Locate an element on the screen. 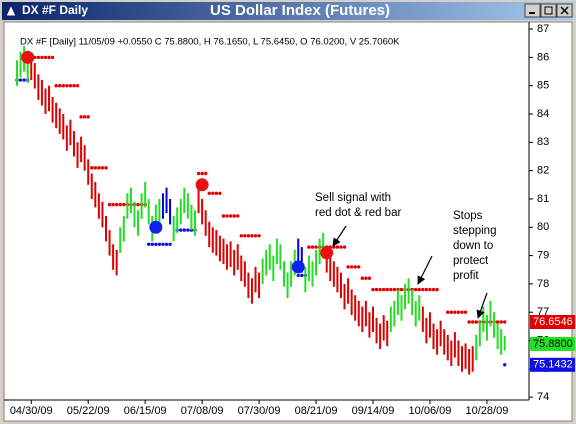 This screenshot has width=576, height=424. x-tick-label: 08/21/09 is located at coordinates (316, 411).